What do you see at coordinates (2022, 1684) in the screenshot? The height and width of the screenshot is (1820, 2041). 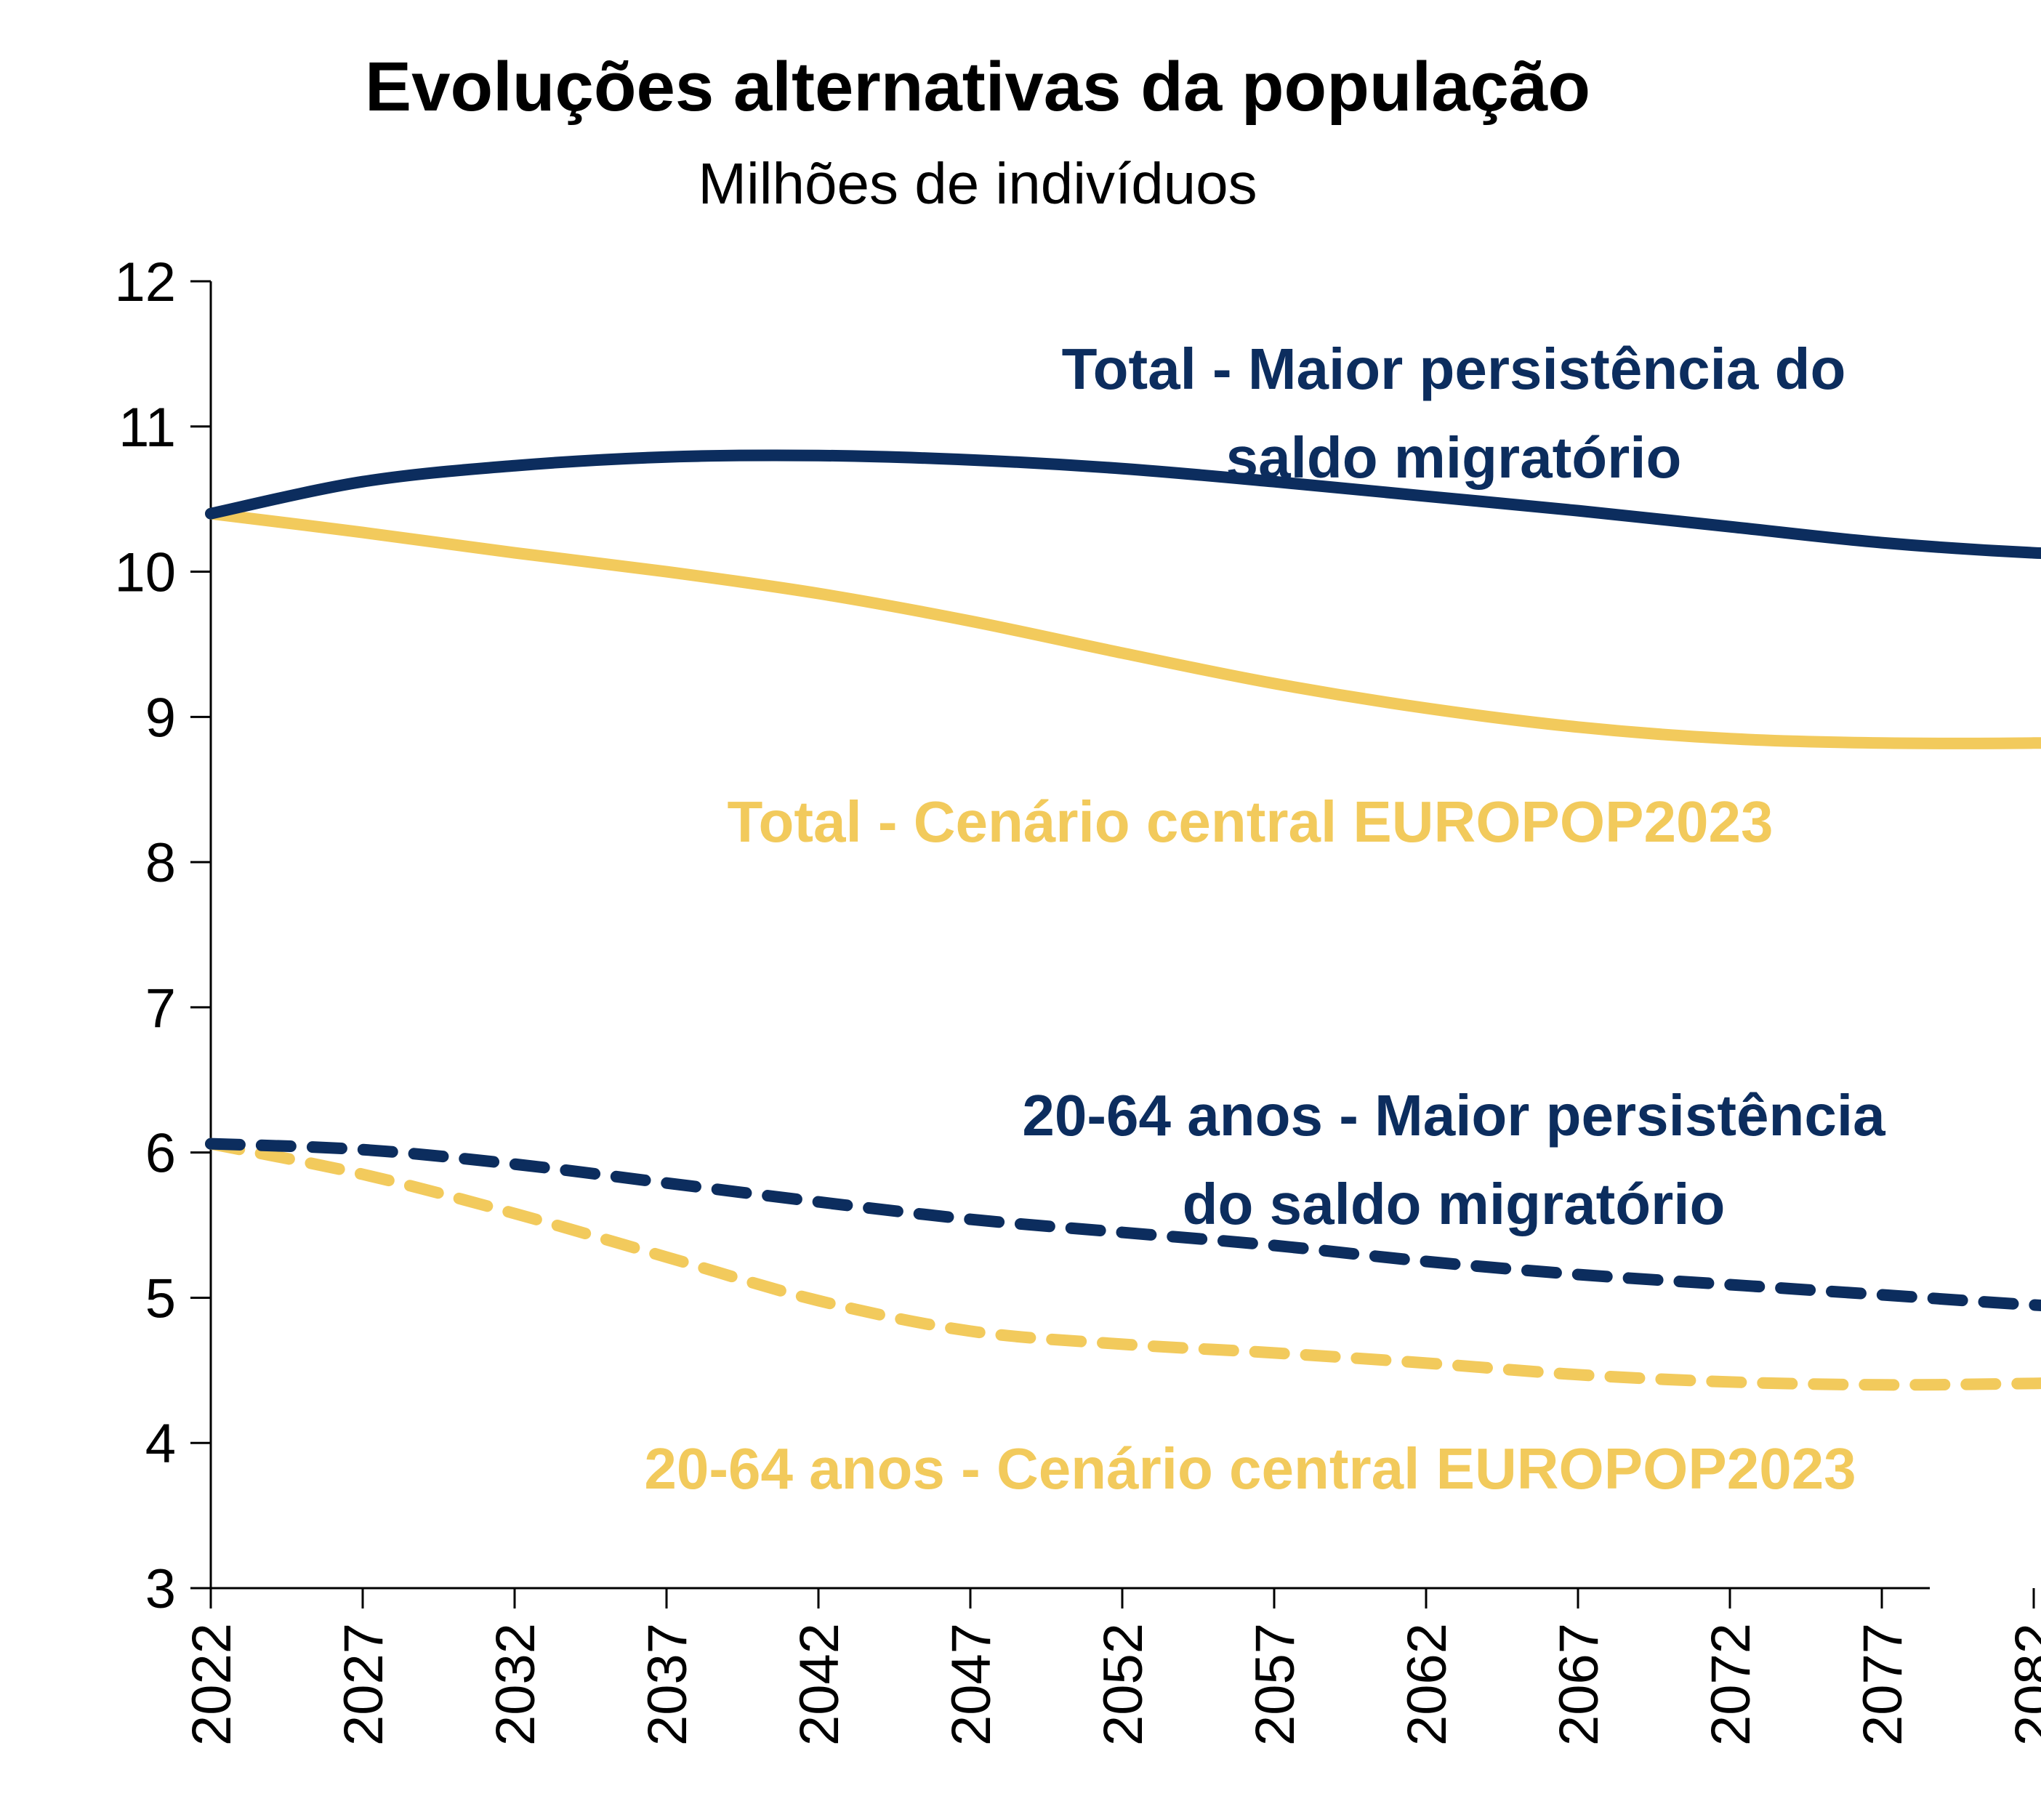 I see `x-tick-label: 2082` at bounding box center [2022, 1684].